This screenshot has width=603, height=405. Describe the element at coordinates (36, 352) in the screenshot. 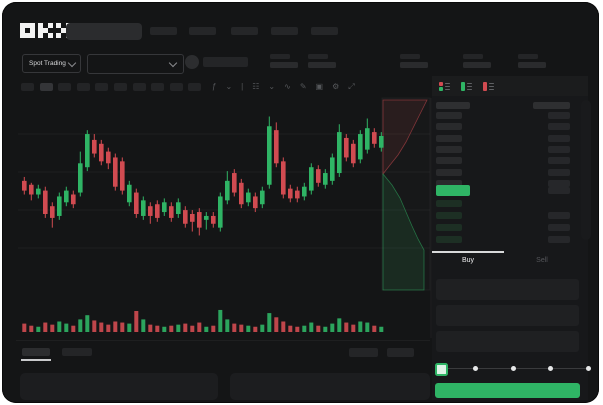

I see `bottom-tab-orders` at that location.